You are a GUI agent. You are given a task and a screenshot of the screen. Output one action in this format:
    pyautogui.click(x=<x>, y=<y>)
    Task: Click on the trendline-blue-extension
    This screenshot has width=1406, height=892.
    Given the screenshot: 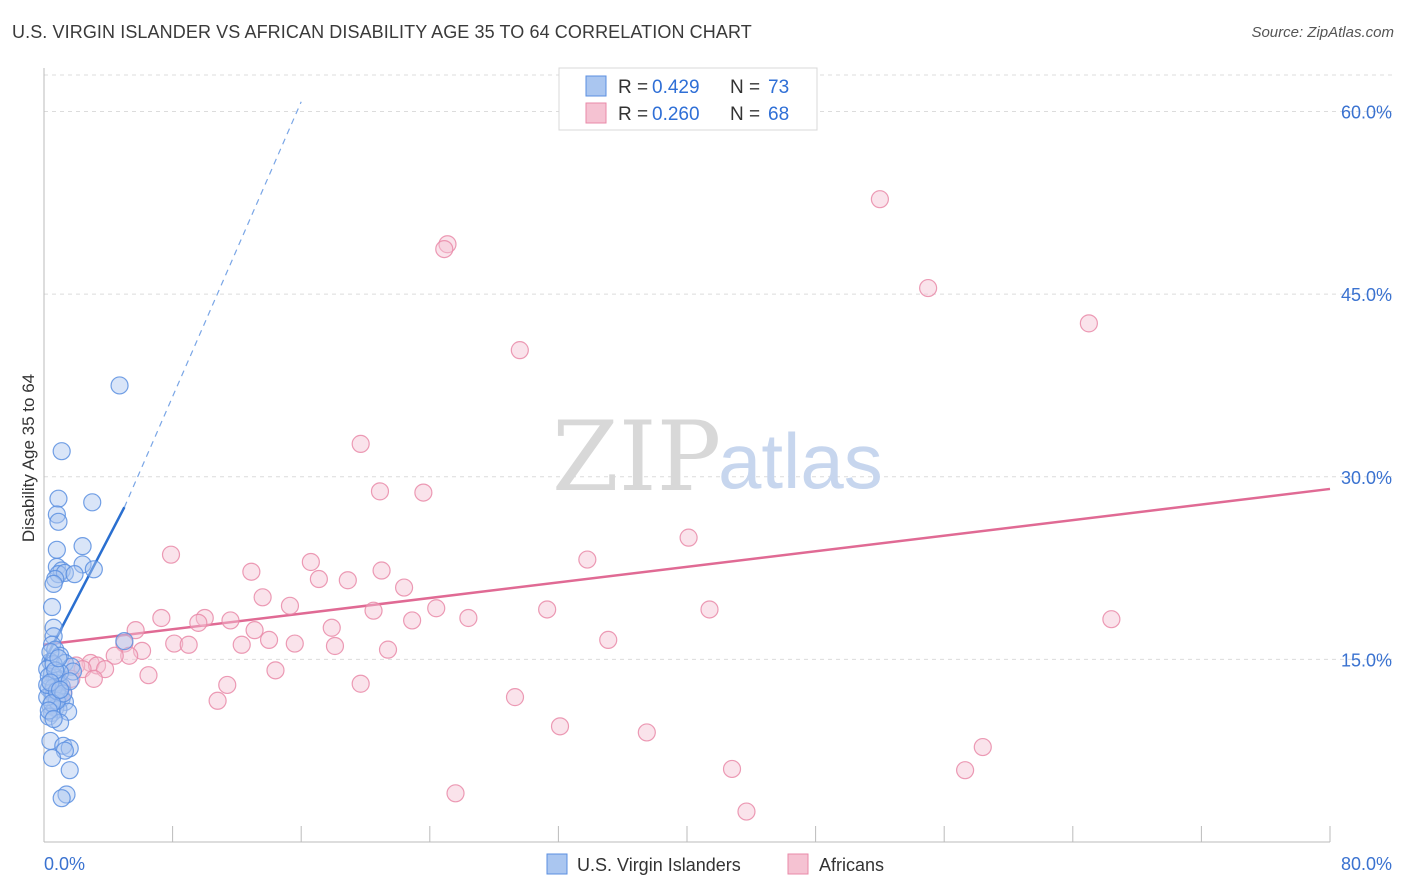 What is the action you would take?
    pyautogui.click(x=212, y=304)
    